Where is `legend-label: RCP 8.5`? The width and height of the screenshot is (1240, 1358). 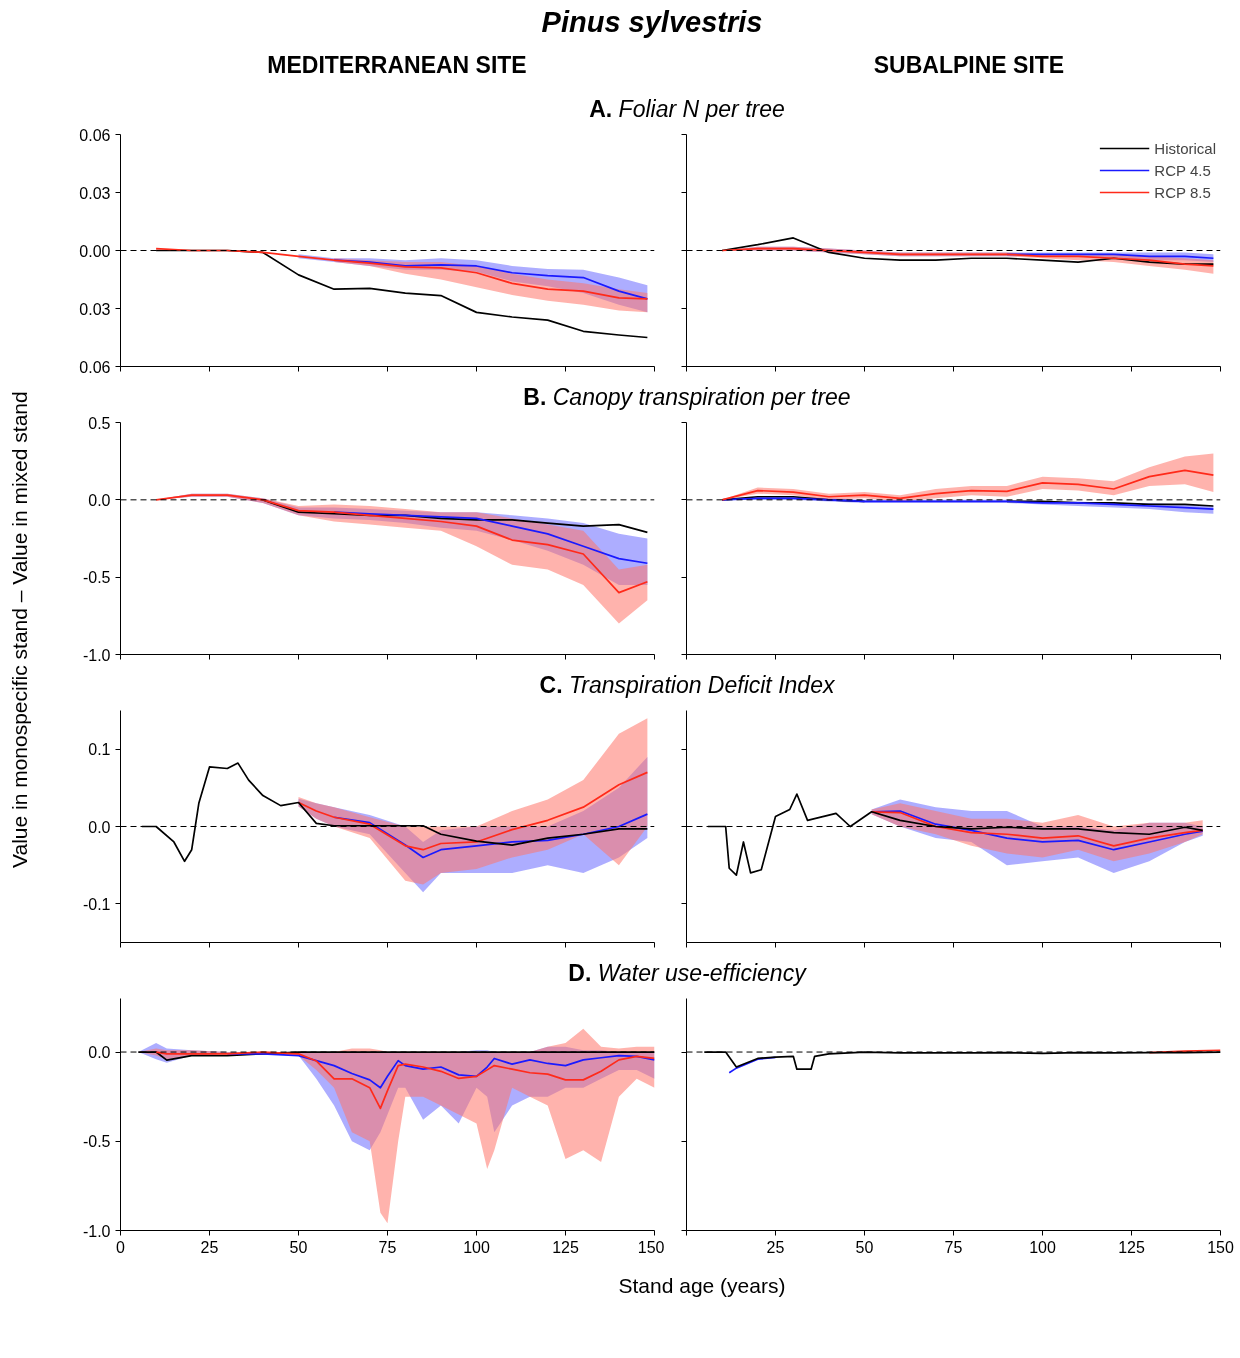 legend-label: RCP 8.5 is located at coordinates (1182, 192).